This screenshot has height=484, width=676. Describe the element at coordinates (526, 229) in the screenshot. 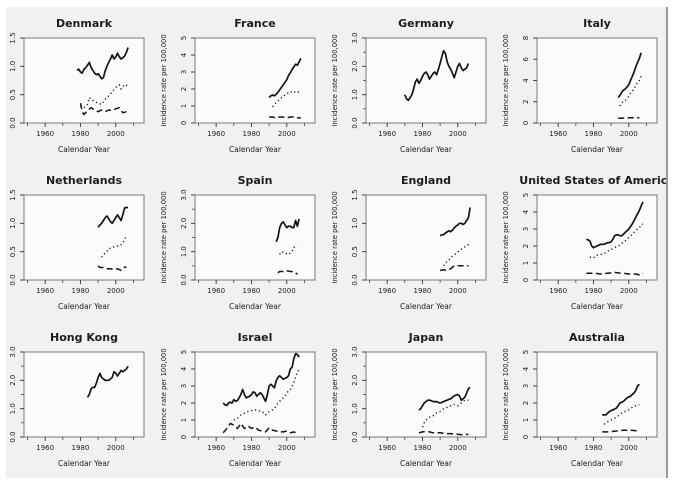

I see `y-tick-label: 3` at that location.